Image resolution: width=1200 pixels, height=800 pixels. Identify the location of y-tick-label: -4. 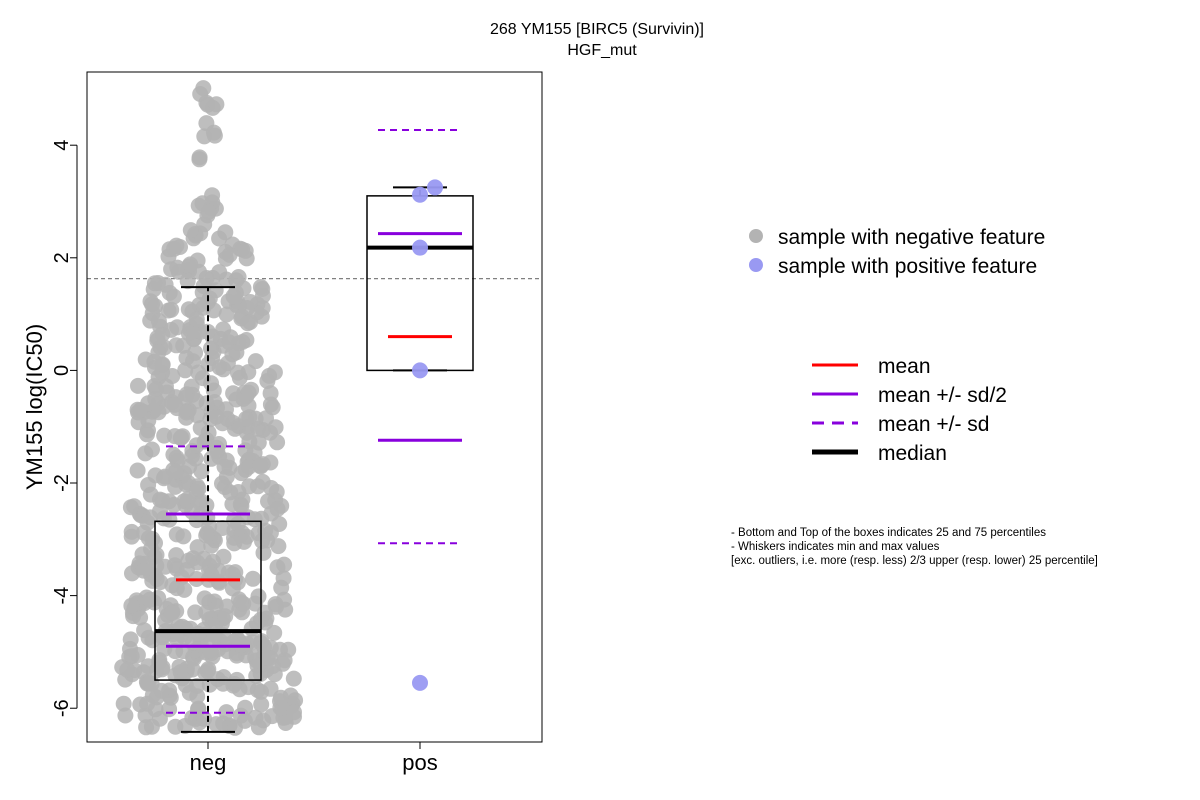
(62, 596).